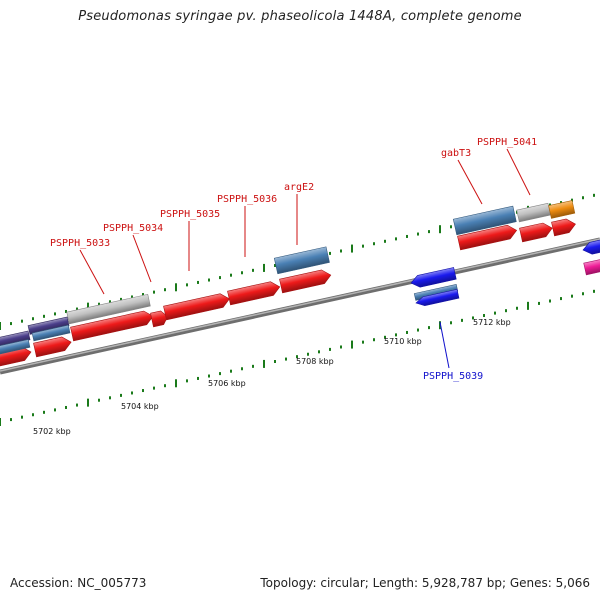 The image size is (600, 600). What do you see at coordinates (456, 153) in the screenshot?
I see `gene-label-gabt3: gabT3` at bounding box center [456, 153].